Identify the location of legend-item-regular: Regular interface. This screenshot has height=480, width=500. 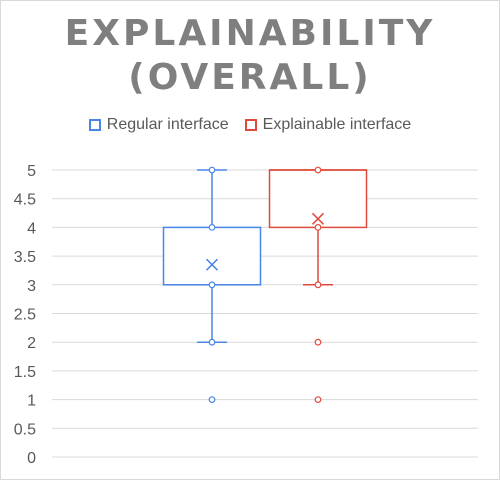
(158, 125).